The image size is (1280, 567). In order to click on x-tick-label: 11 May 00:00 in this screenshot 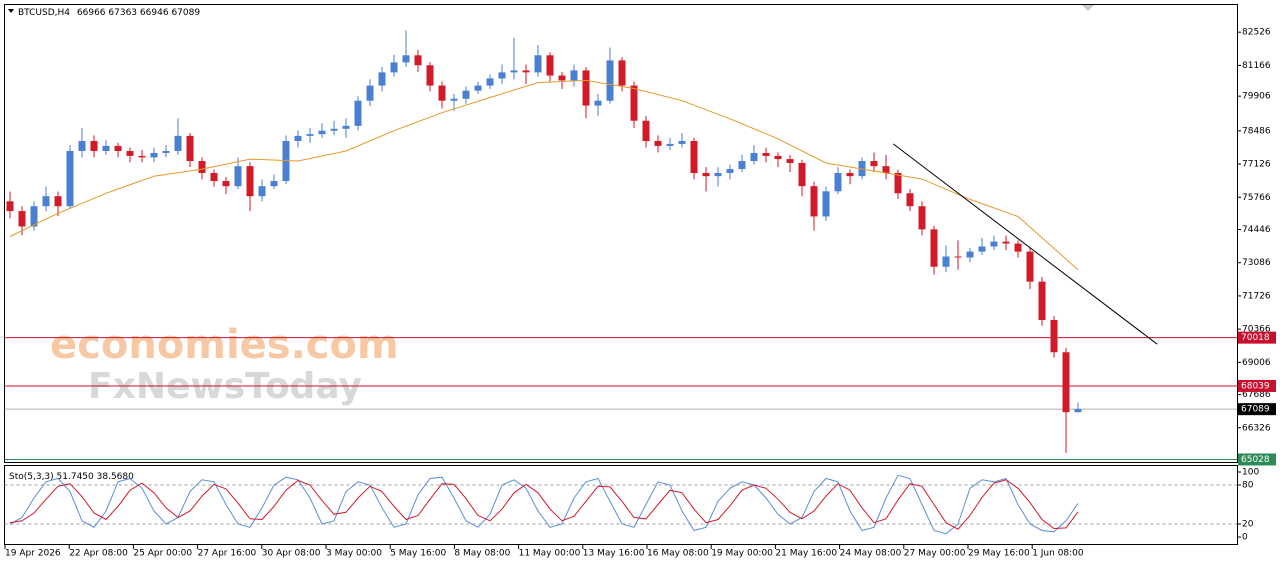, I will do `click(550, 554)`.